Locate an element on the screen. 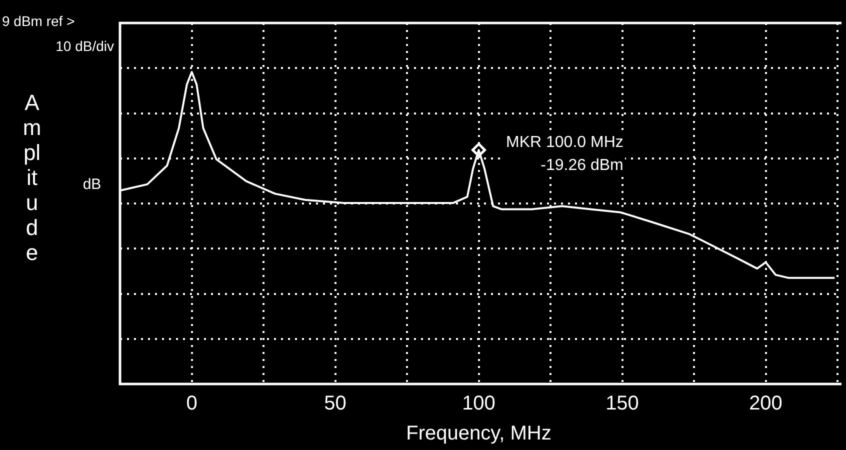 This screenshot has width=846, height=450. x-tick-label: 200 is located at coordinates (765, 403).